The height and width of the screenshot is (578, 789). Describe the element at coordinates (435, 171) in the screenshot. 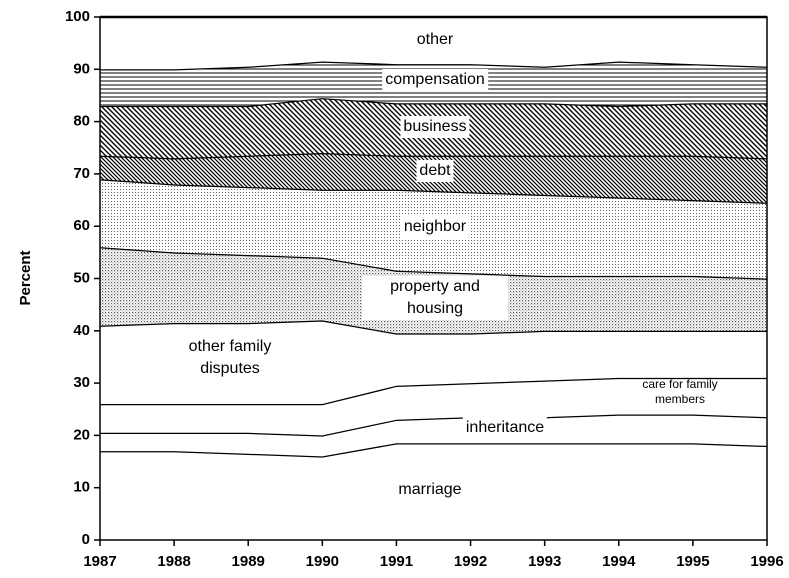

I see `series-label: debt` at that location.